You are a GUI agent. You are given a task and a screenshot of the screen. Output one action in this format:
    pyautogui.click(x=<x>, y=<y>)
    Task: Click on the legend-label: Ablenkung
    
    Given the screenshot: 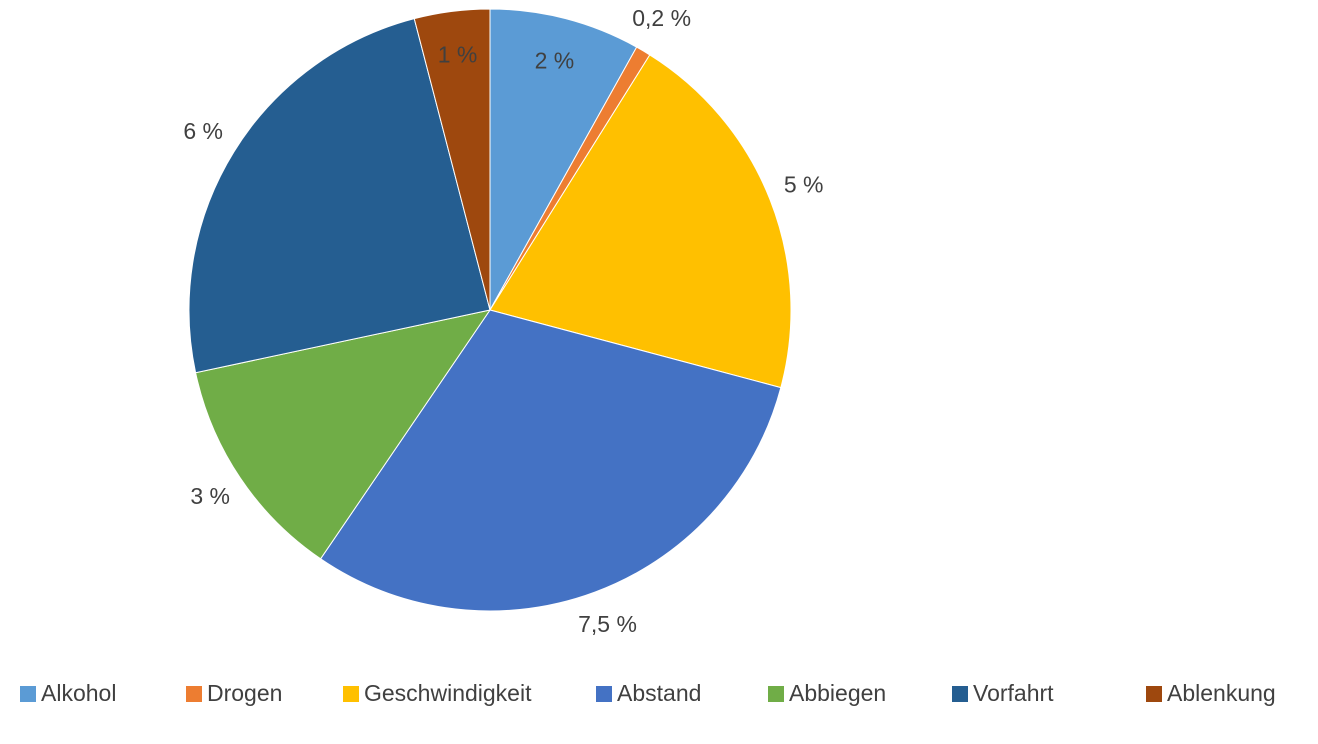 What is the action you would take?
    pyautogui.click(x=1221, y=693)
    